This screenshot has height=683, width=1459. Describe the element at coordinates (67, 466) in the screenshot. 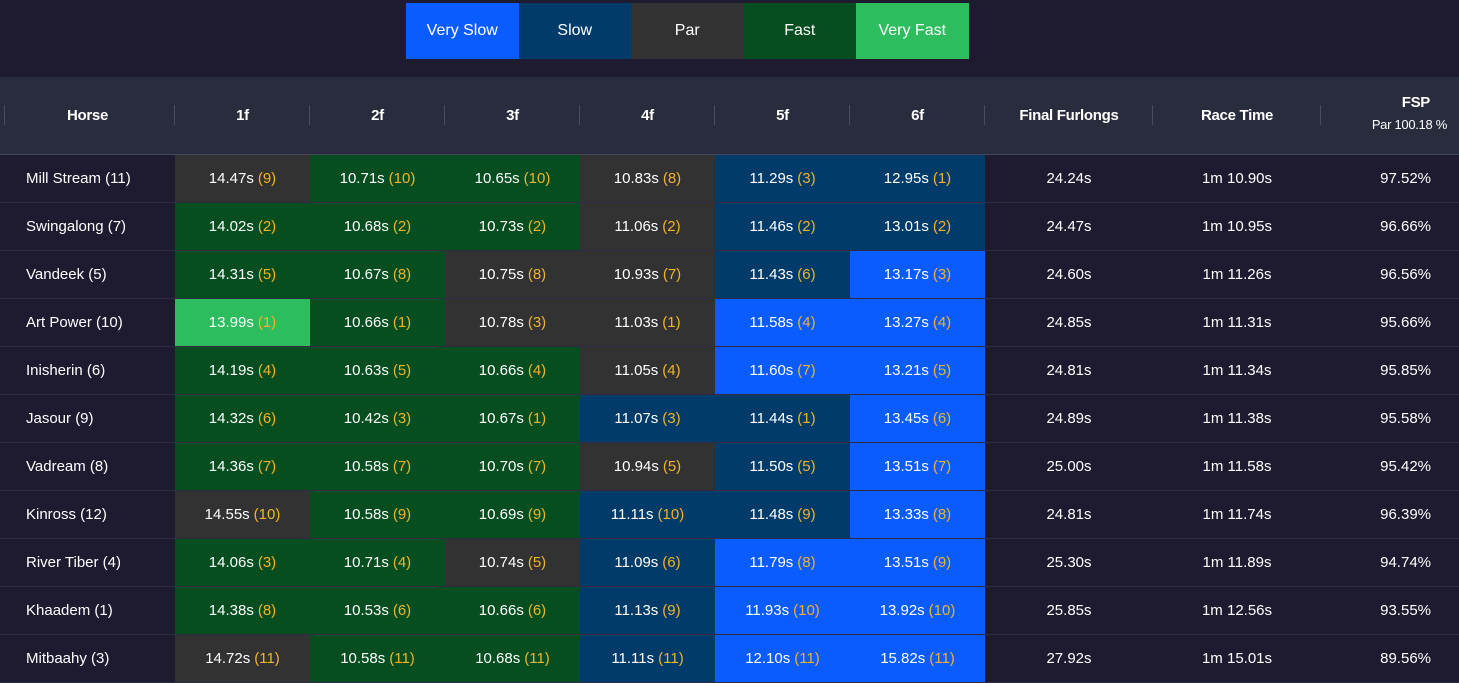

I see `horse-name: Vadream (8)` at that location.